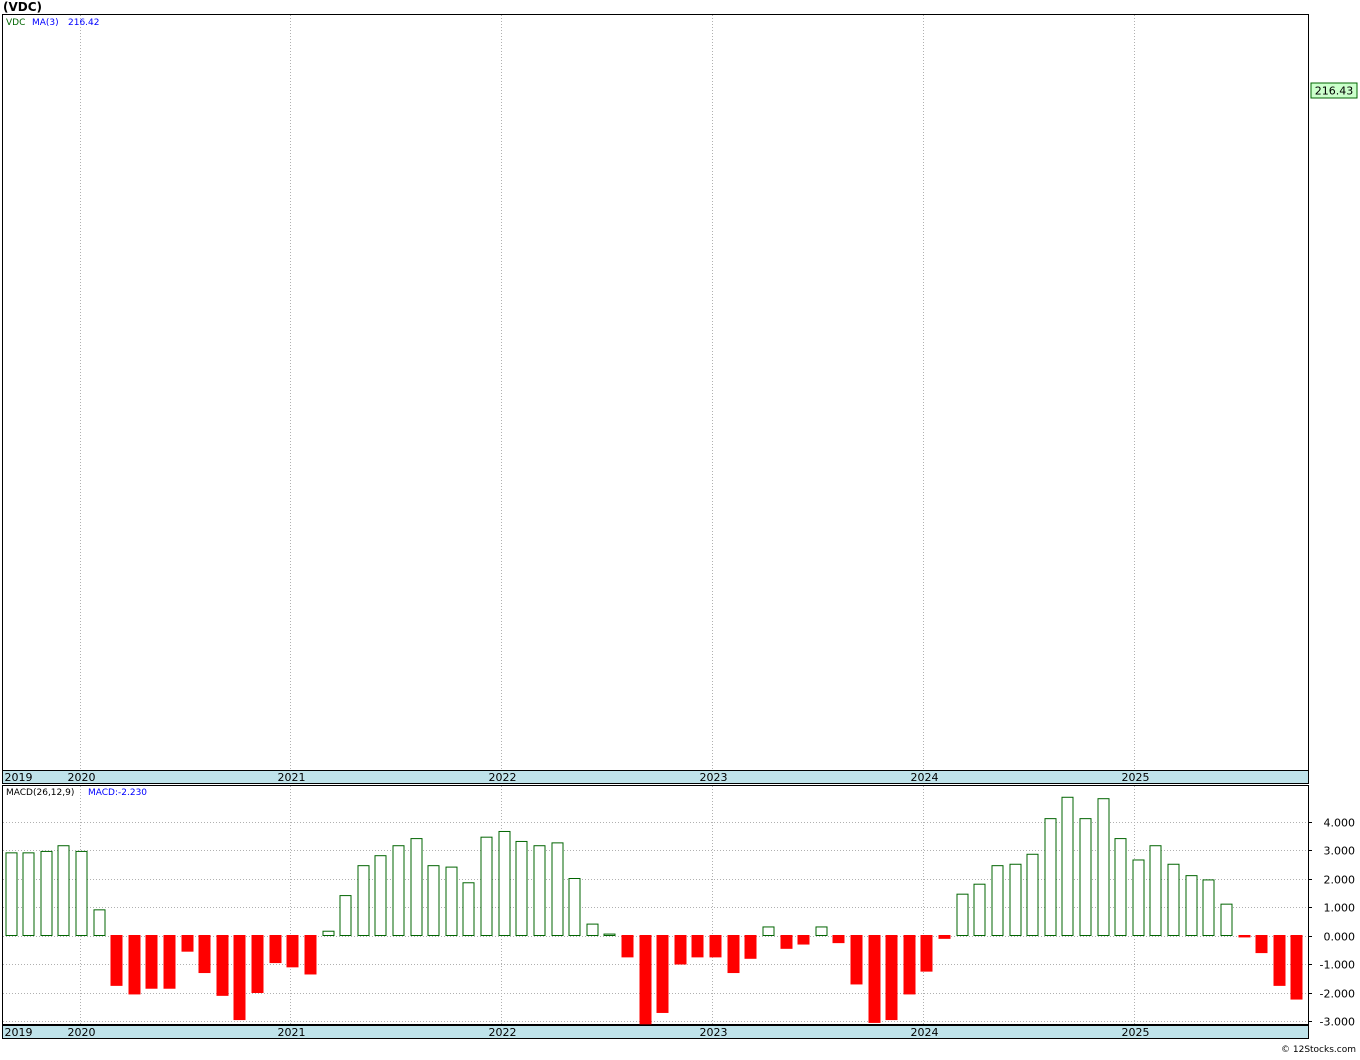 This screenshot has width=1360, height=1060. I want to click on macd-y-tick-label: -2.000, so click(1337, 994).